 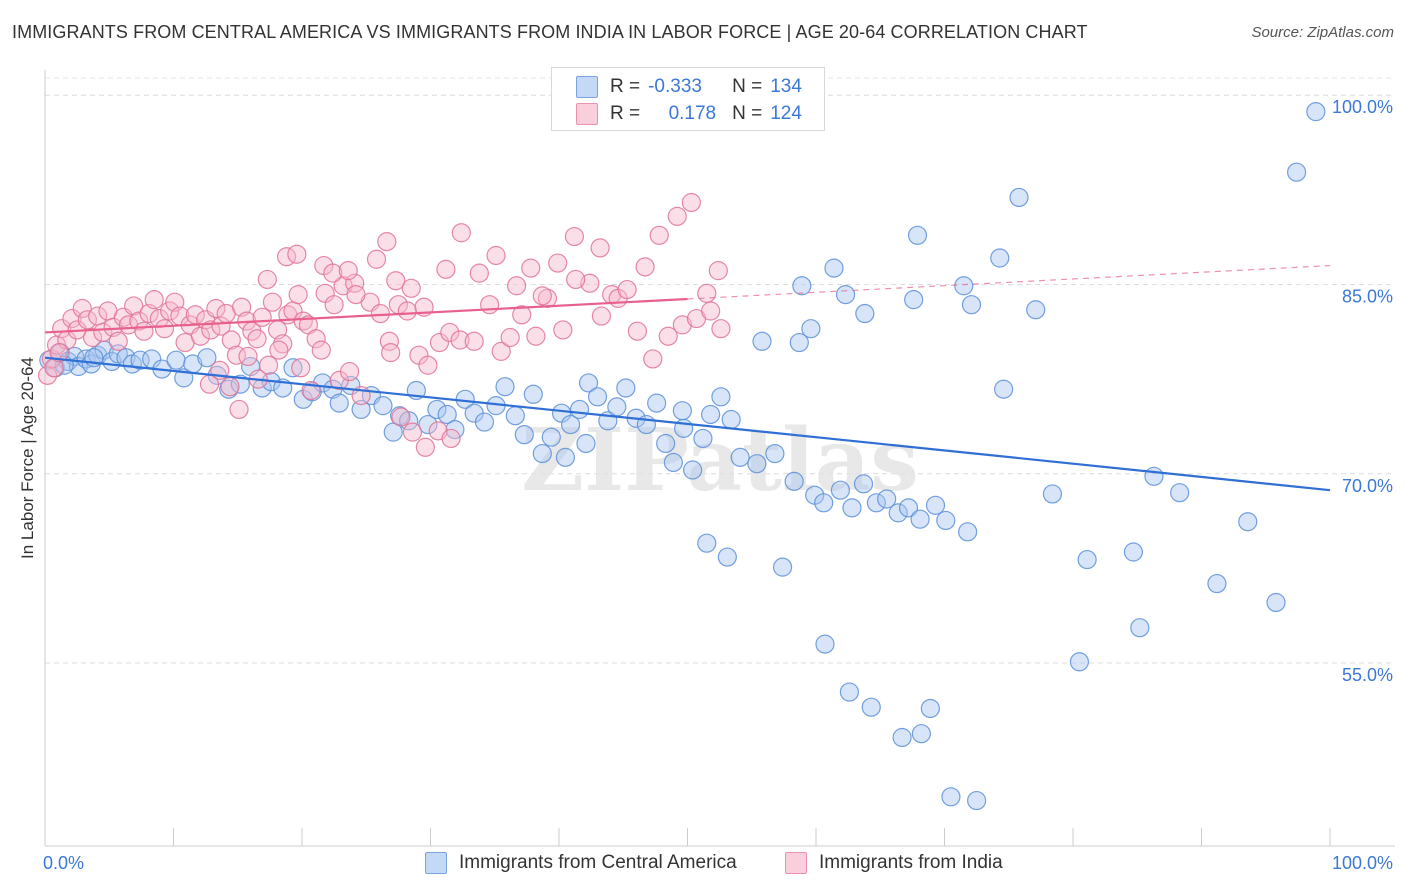 I want to click on bottom-legend-label-india: Immigrants from India, so click(x=911, y=862).